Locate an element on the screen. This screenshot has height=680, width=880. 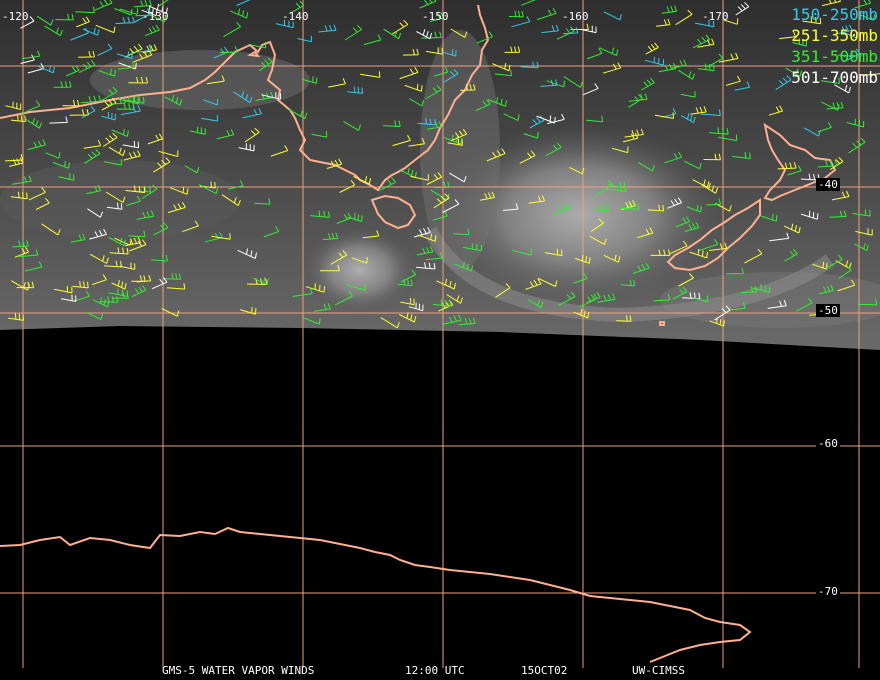
legend-item-501-700: 501-700mb is located at coordinates (834, 77).